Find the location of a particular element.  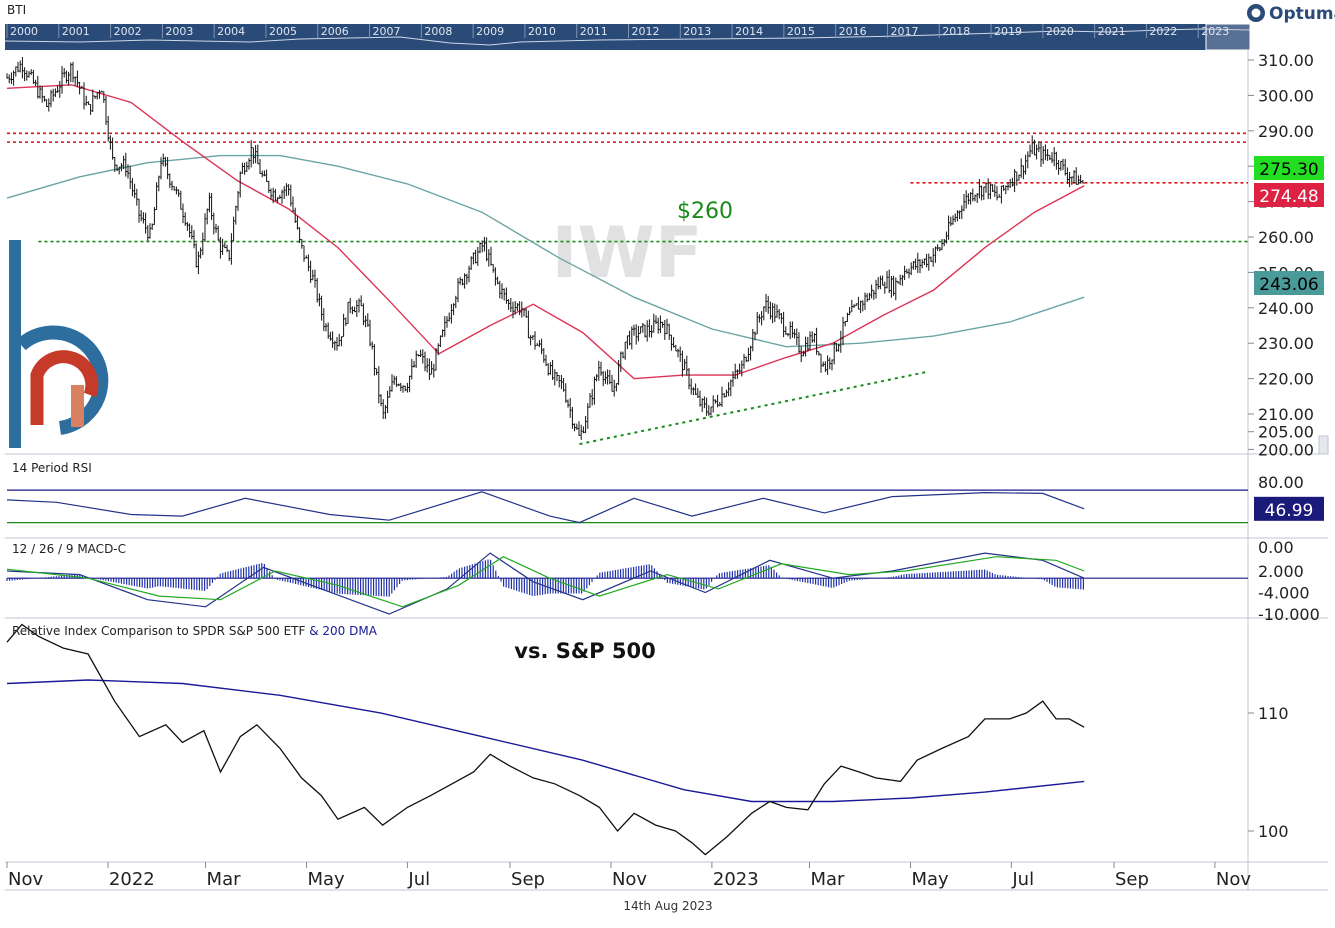

macd-y-tick-label: -4.000 is located at coordinates (1284, 593).